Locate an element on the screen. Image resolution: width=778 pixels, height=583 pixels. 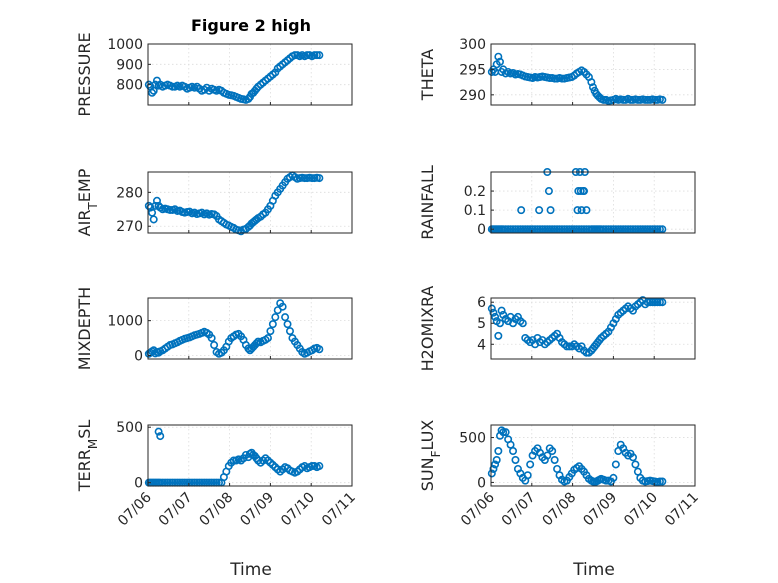
plot-area is located at coordinates (593, 202).